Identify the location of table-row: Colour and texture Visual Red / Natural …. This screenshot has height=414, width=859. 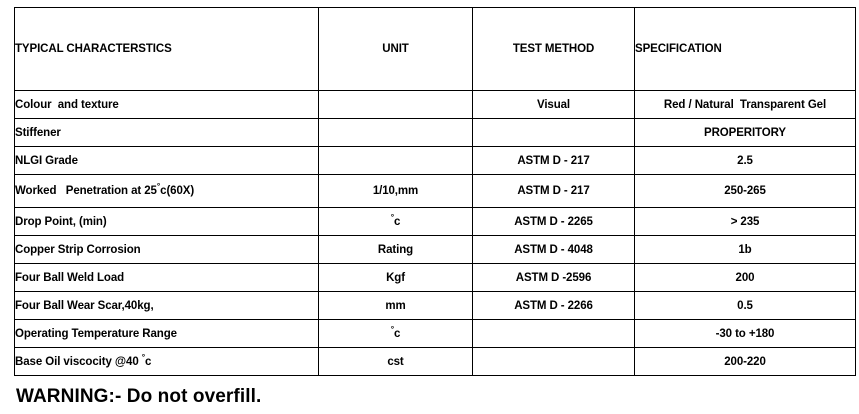
(435, 104).